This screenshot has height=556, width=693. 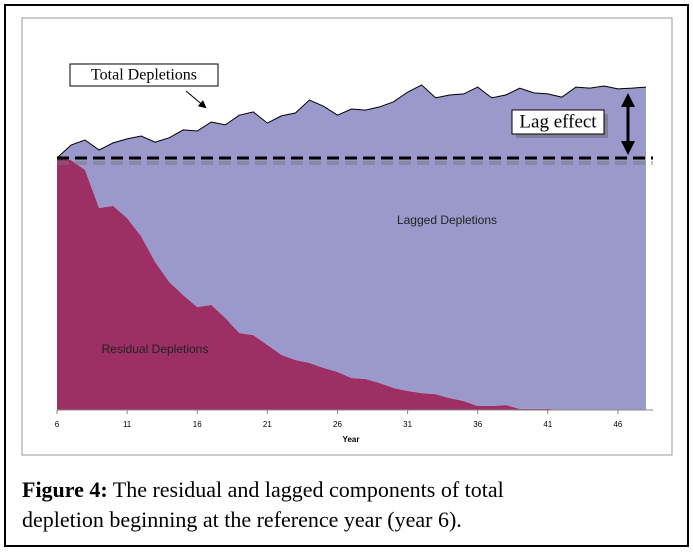 What do you see at coordinates (65, 489) in the screenshot?
I see `caption-label: Figure 4:` at bounding box center [65, 489].